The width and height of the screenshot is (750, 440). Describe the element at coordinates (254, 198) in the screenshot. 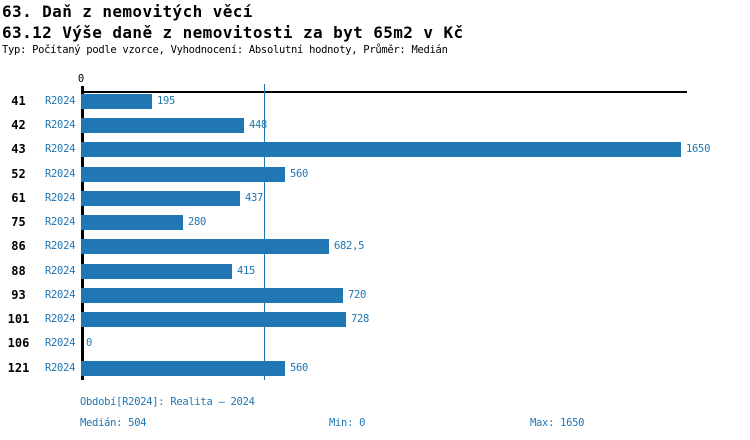

I see `bar-value-label: 437` at that location.